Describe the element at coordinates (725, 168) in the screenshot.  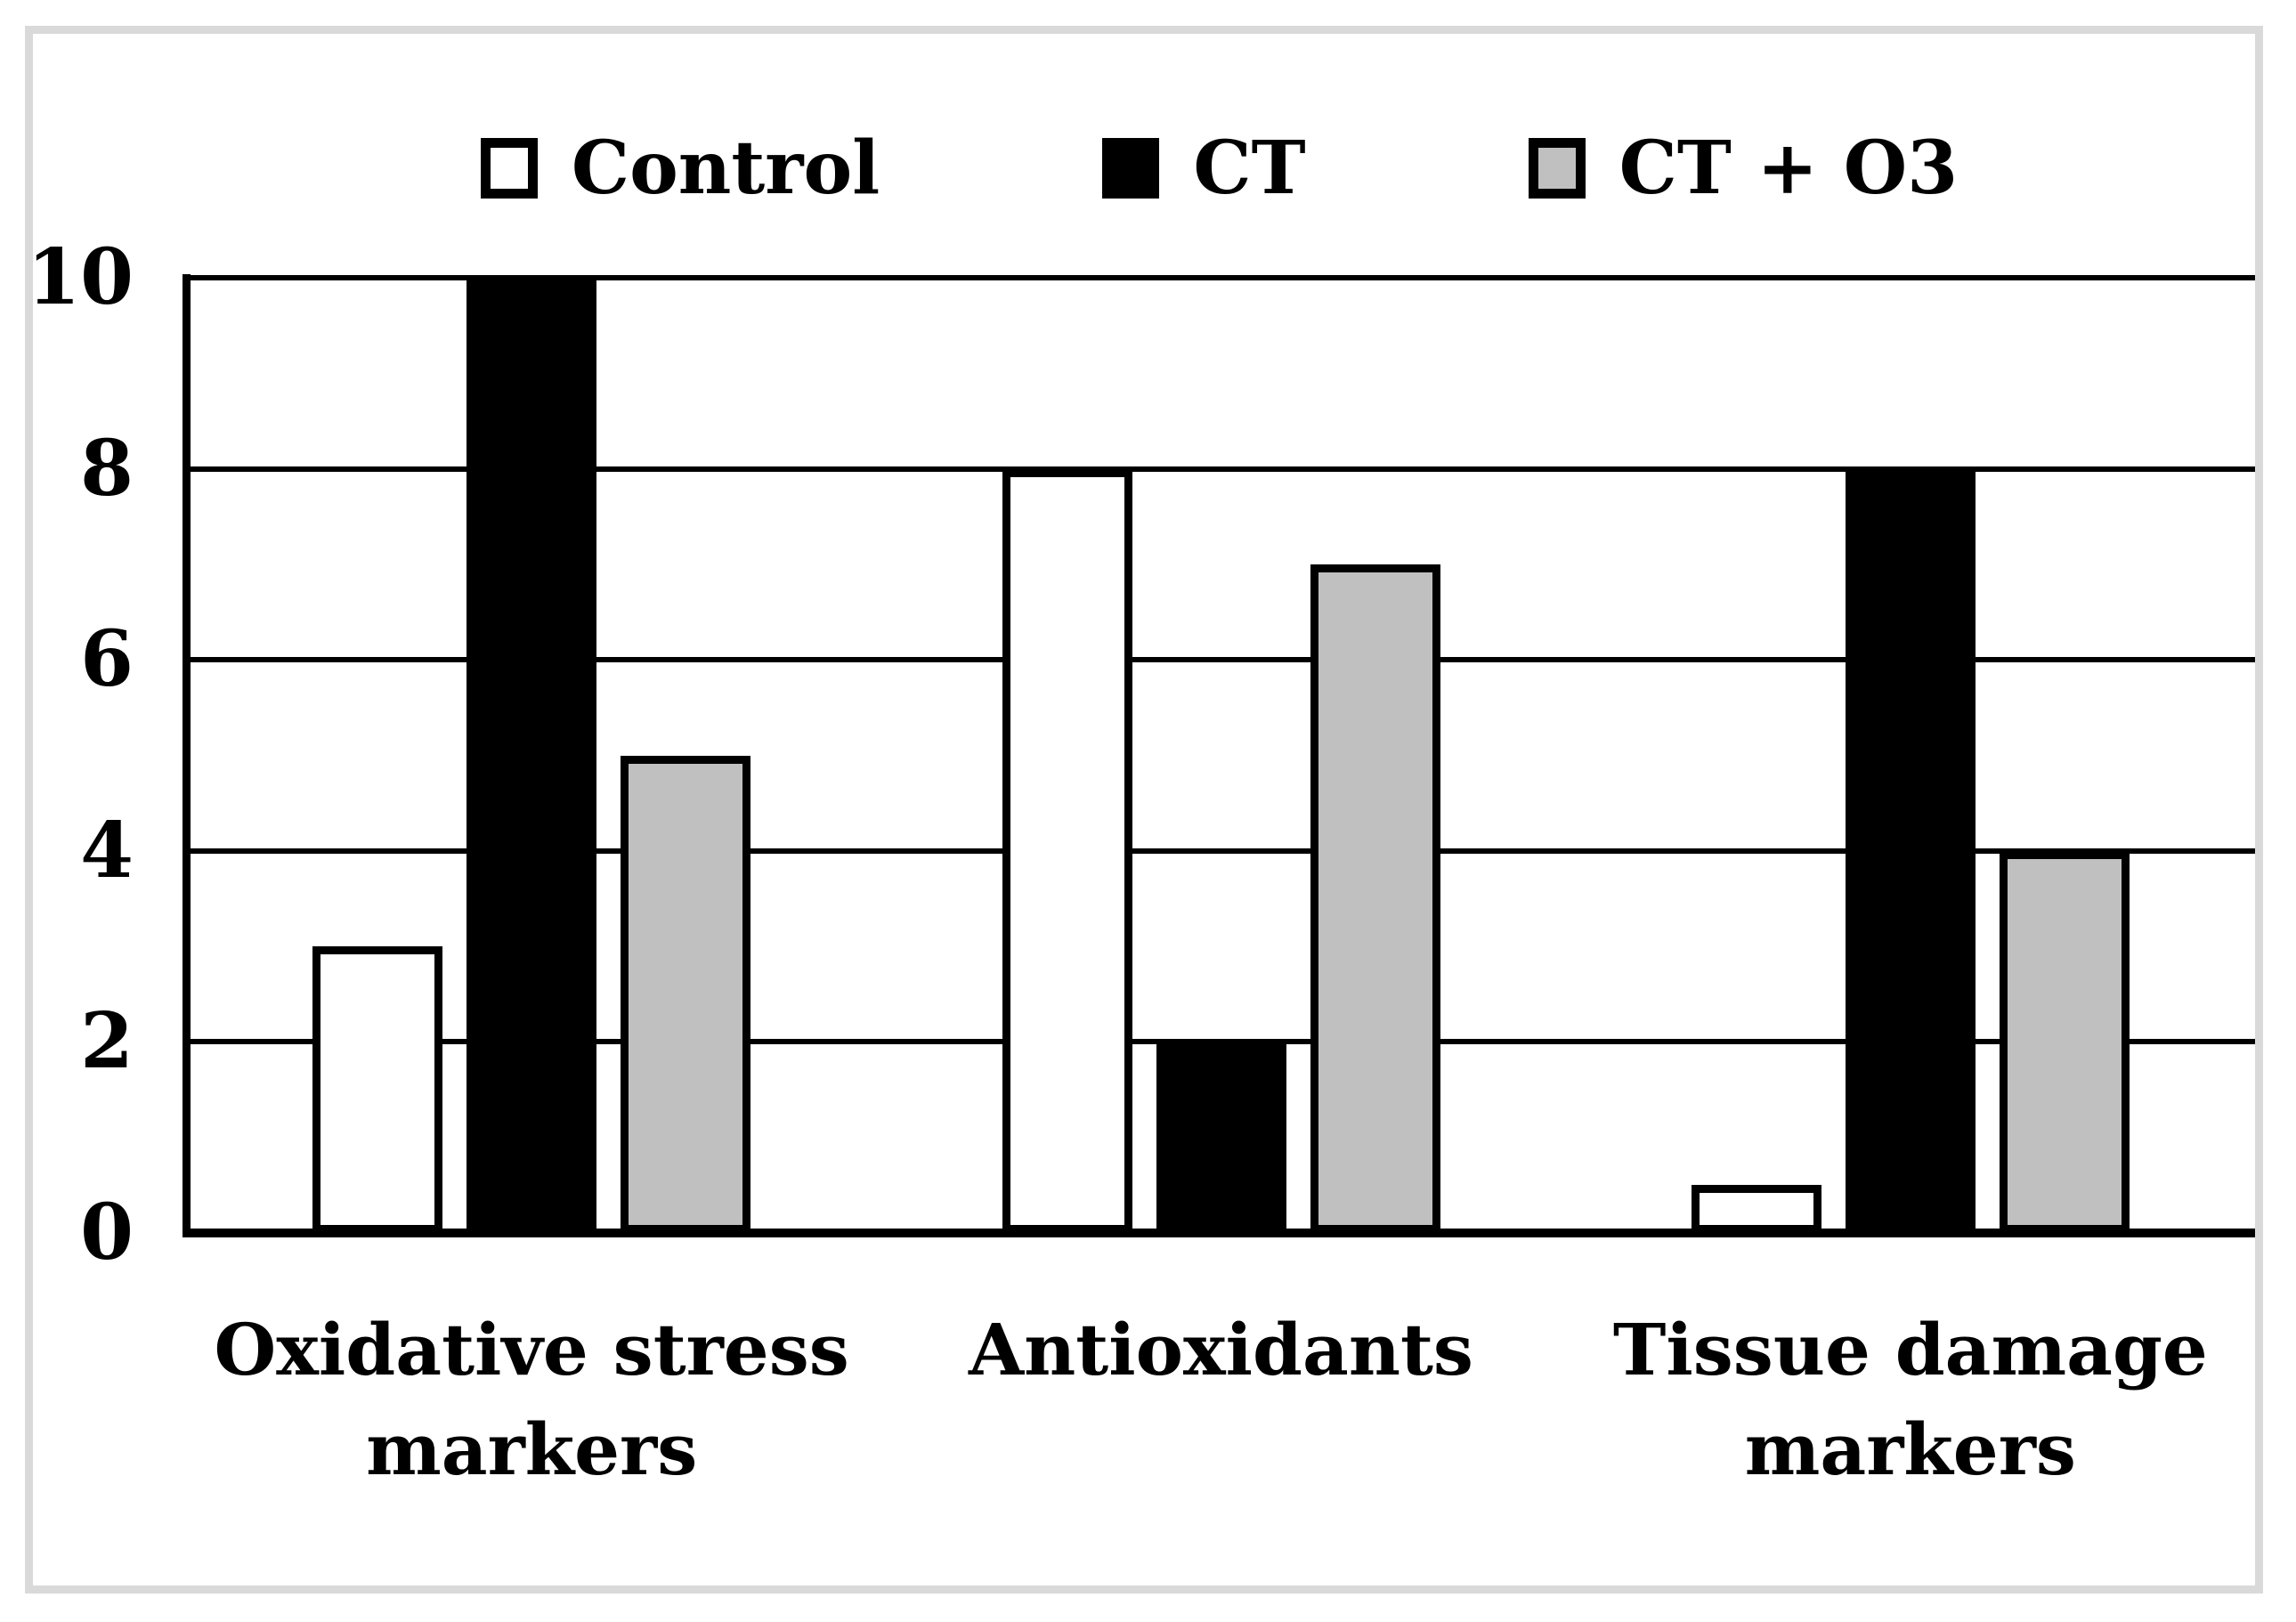
I see `legend-label-control: Control` at that location.